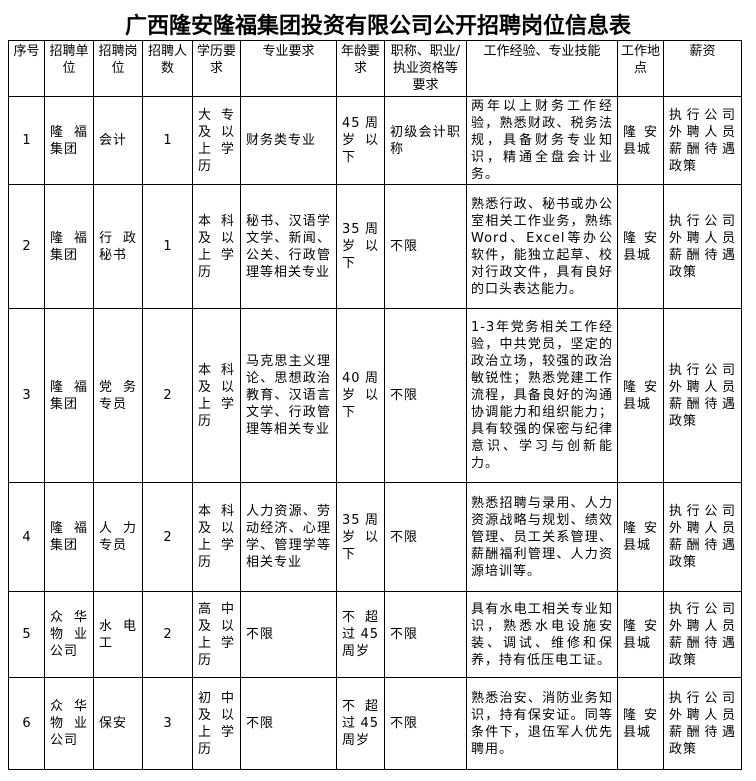  What do you see at coordinates (288, 537) in the screenshot?
I see `col-major-cell: 人力资源、劳动经济、心理学、管理学等相关专业` at bounding box center [288, 537].